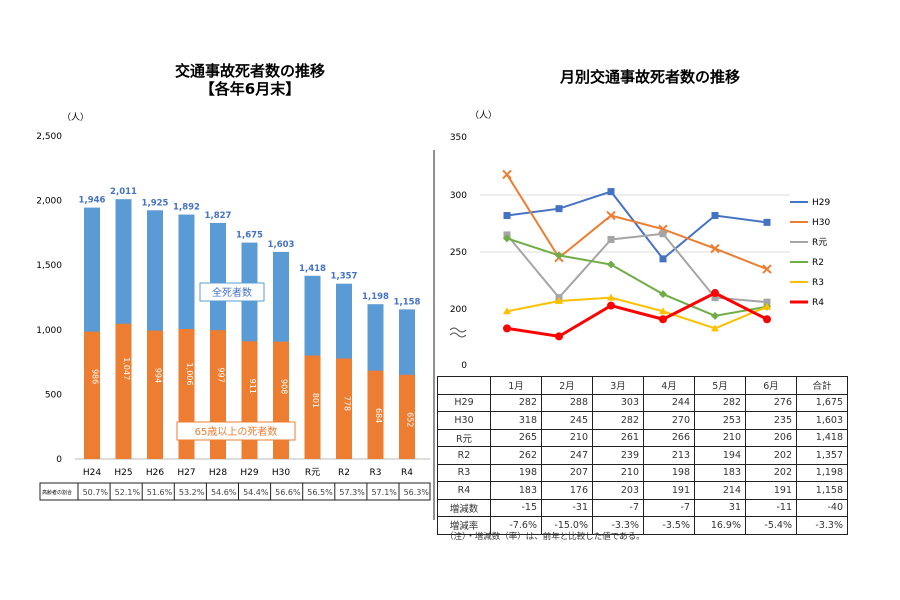 The width and height of the screenshot is (900, 600). What do you see at coordinates (75, 117) in the screenshot?
I see `y-axis-label: （人）` at bounding box center [75, 117].